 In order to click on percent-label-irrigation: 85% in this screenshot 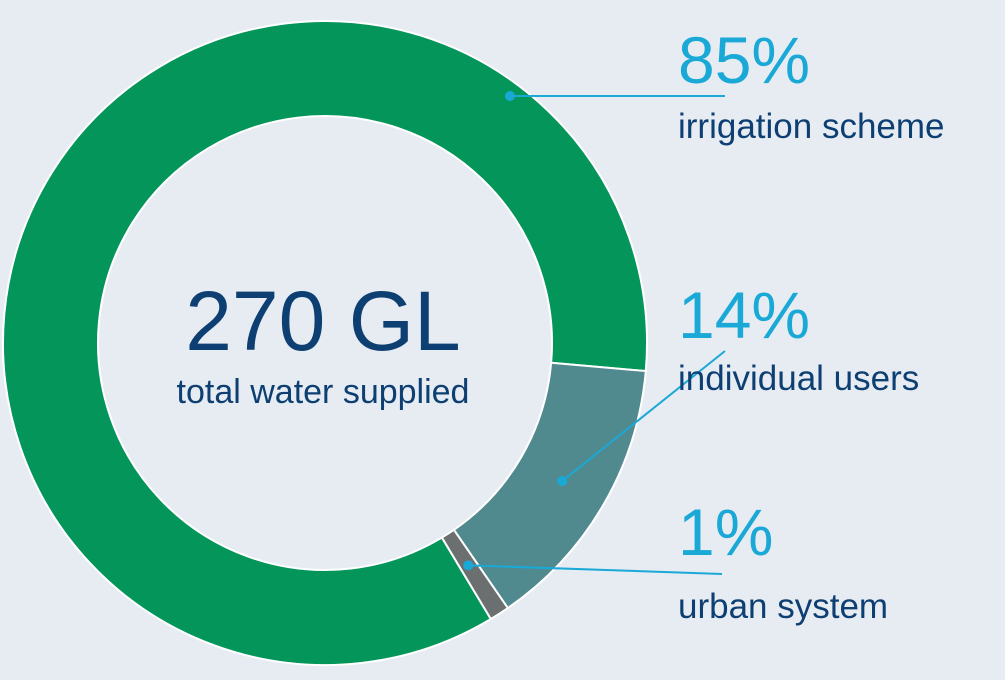, I will do `click(744, 60)`.